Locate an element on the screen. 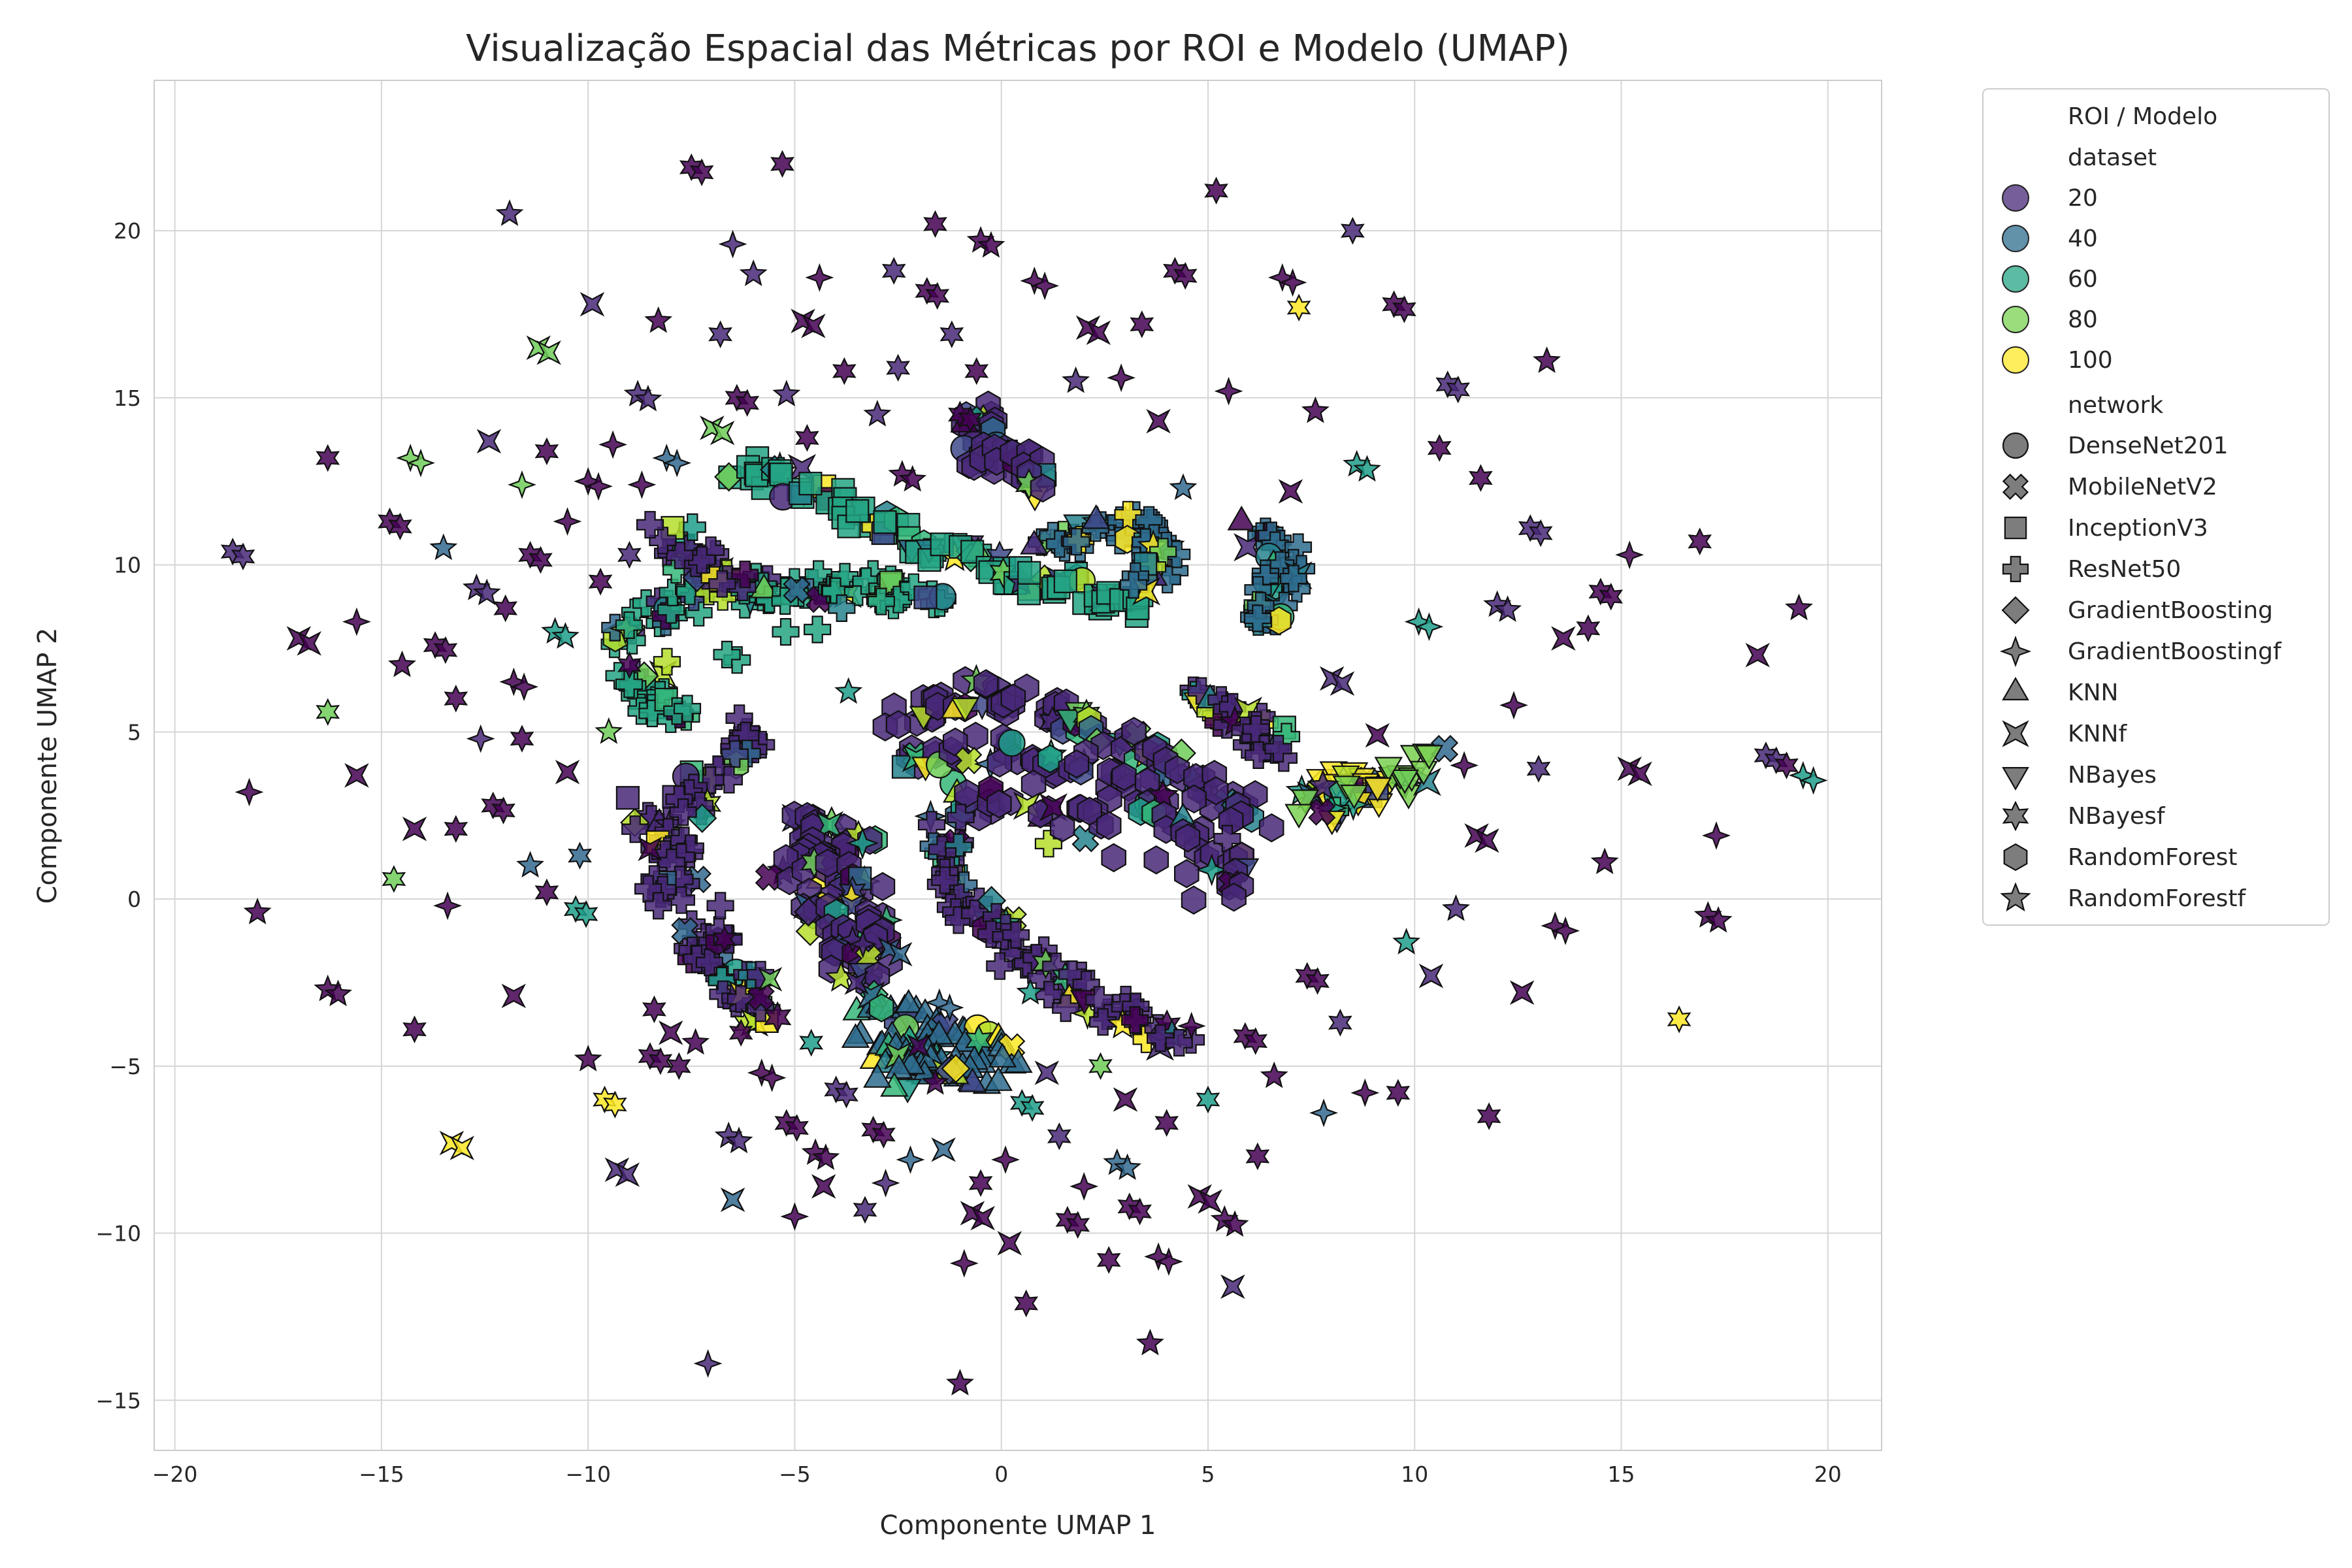  legend-box is located at coordinates (2156, 507).